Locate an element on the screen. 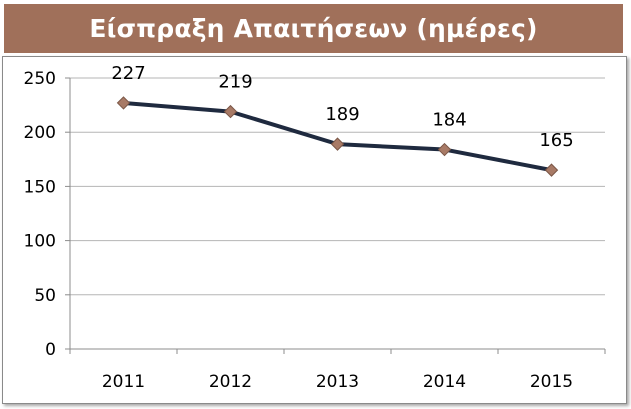 Image resolution: width=631 pixels, height=409 pixels. y-tick-label: 50 is located at coordinates (45, 296).